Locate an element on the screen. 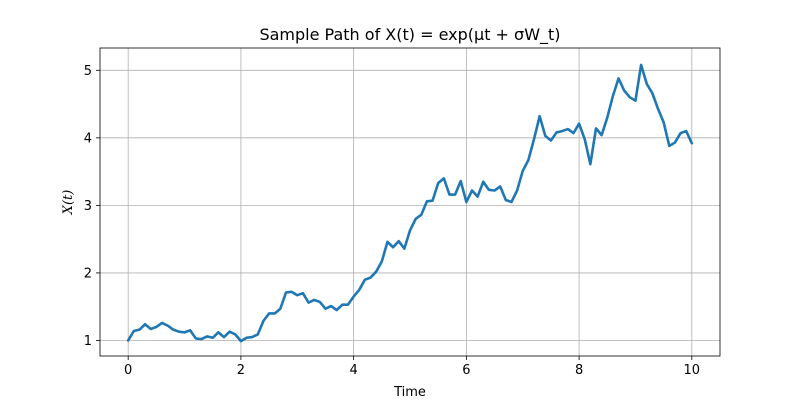 This screenshot has height=400, width=800. y-tick-label: 3 is located at coordinates (88, 206).